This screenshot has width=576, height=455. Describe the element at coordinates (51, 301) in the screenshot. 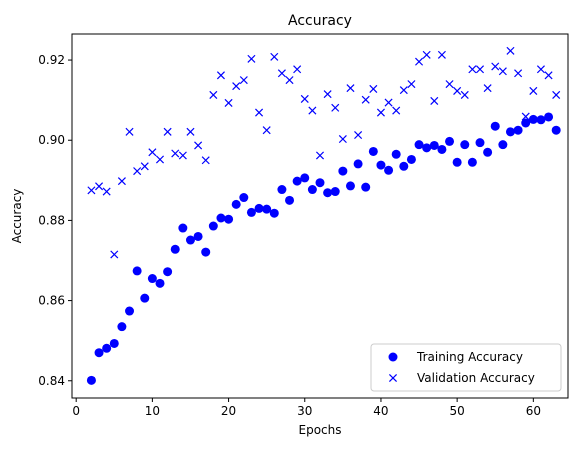

I see `y-tick-label: 0.86` at that location.